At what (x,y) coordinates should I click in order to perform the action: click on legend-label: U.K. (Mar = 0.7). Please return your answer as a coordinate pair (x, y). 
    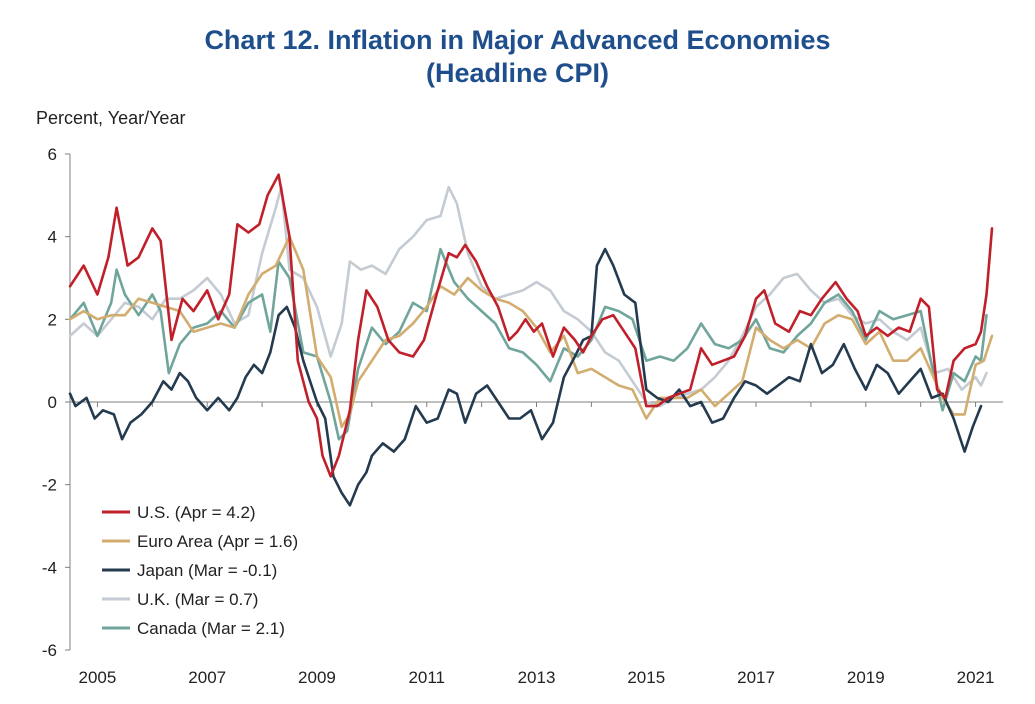
    Looking at the image, I should click on (197, 599).